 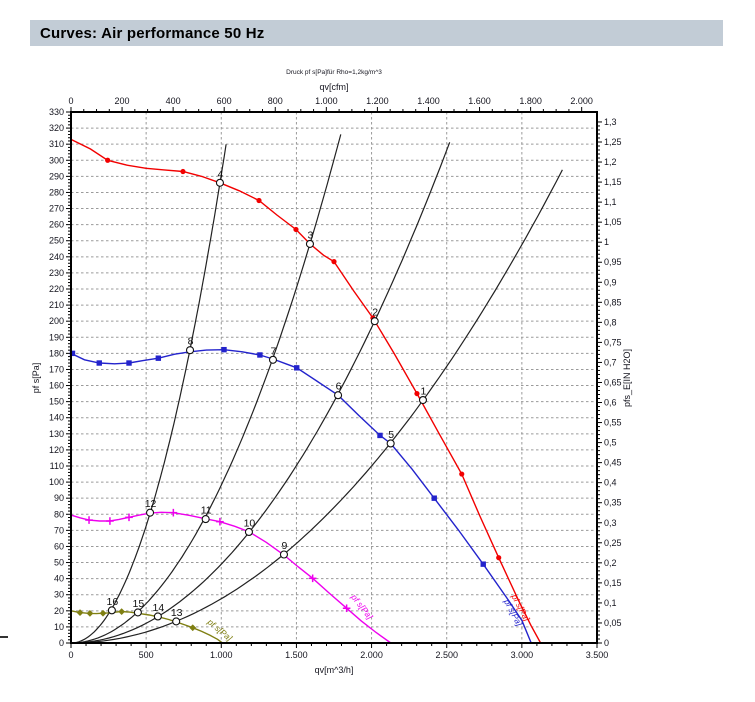 What do you see at coordinates (59, 563) in the screenshot?
I see `svg-text: 50` at bounding box center [59, 563].